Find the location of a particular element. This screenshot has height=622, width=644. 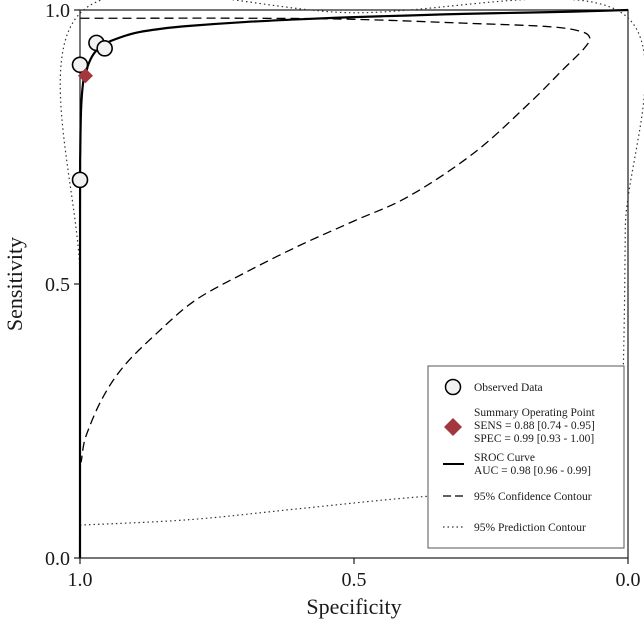

y-tick-label: 1.0 is located at coordinates (57, 11).